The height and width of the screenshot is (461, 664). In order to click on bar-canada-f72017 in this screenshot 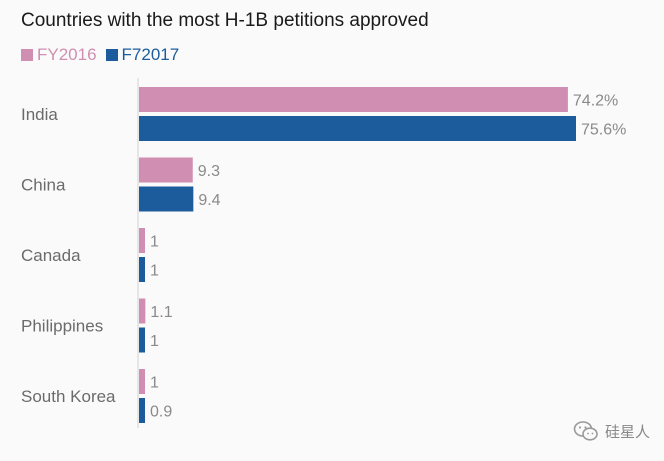, I will do `click(142, 269)`.